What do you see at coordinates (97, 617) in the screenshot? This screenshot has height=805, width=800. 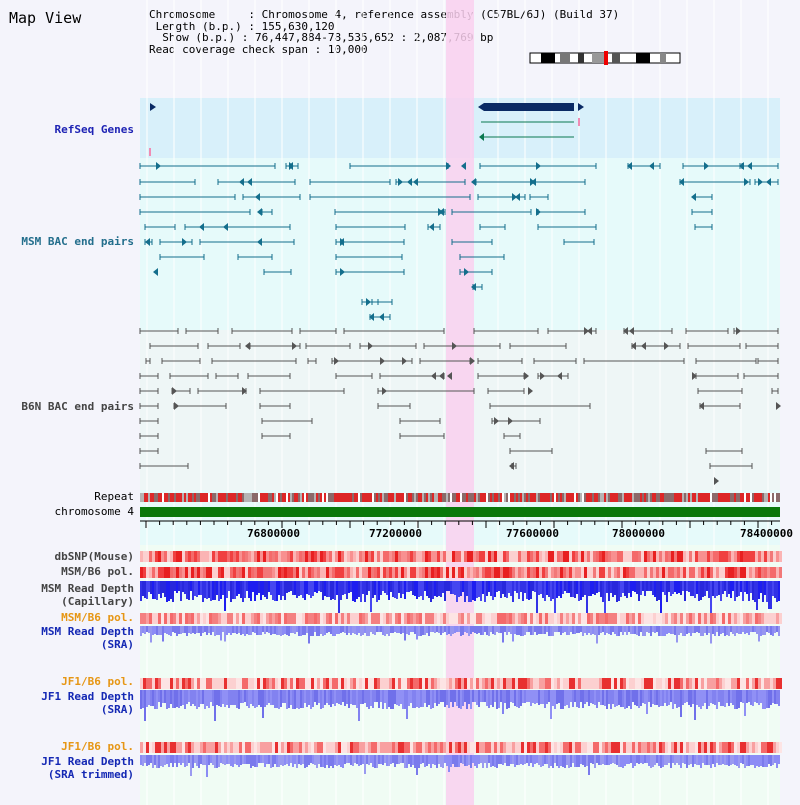 I see `track-label-msm-b6-pol-2: MSM/B6 pol.` at bounding box center [97, 617].